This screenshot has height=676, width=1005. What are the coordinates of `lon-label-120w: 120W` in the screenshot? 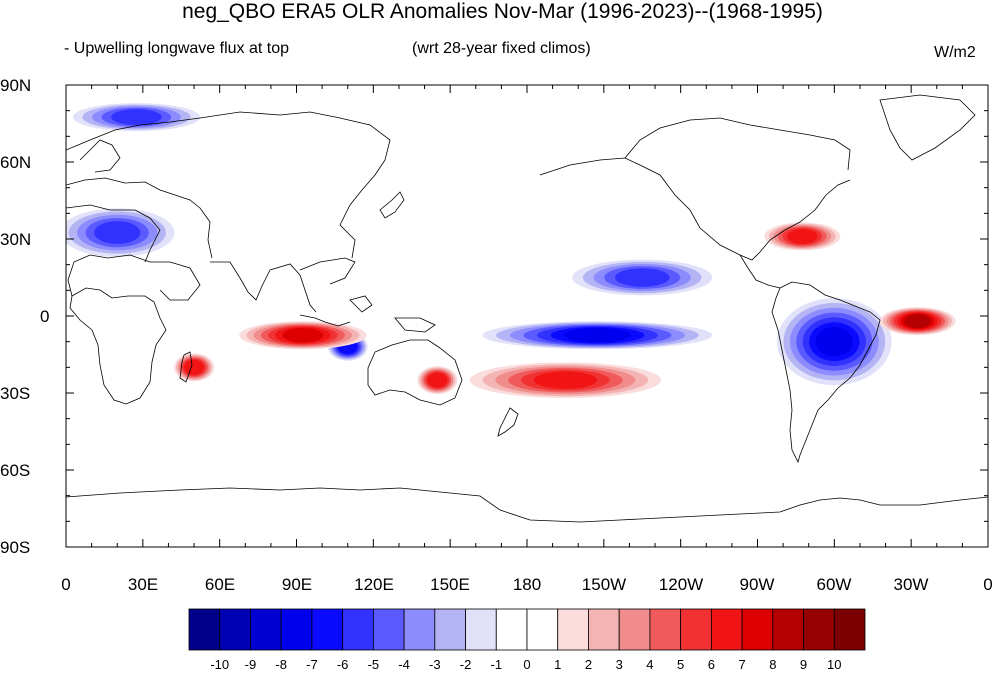 It's located at (681, 584).